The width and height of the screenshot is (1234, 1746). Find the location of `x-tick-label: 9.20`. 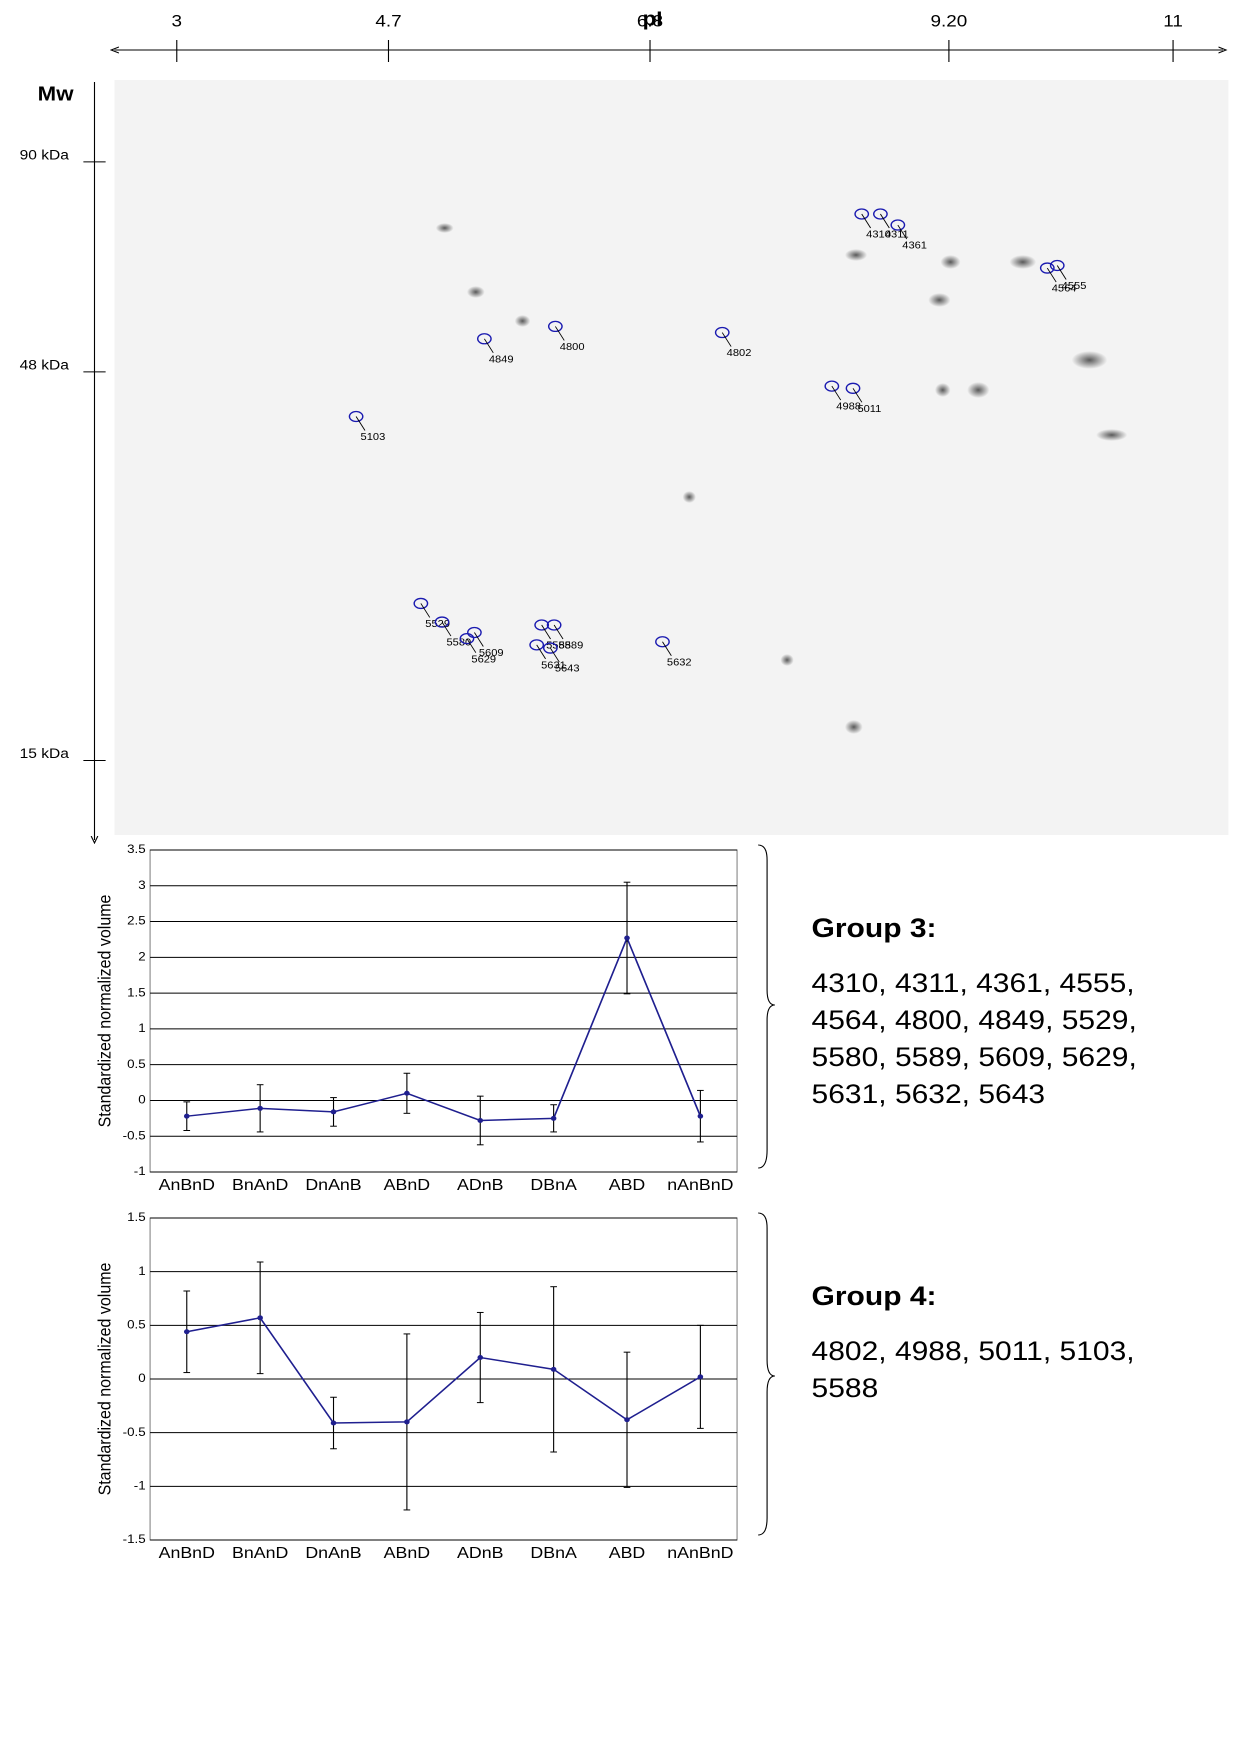

x-tick-label: 9.20 is located at coordinates (949, 20).